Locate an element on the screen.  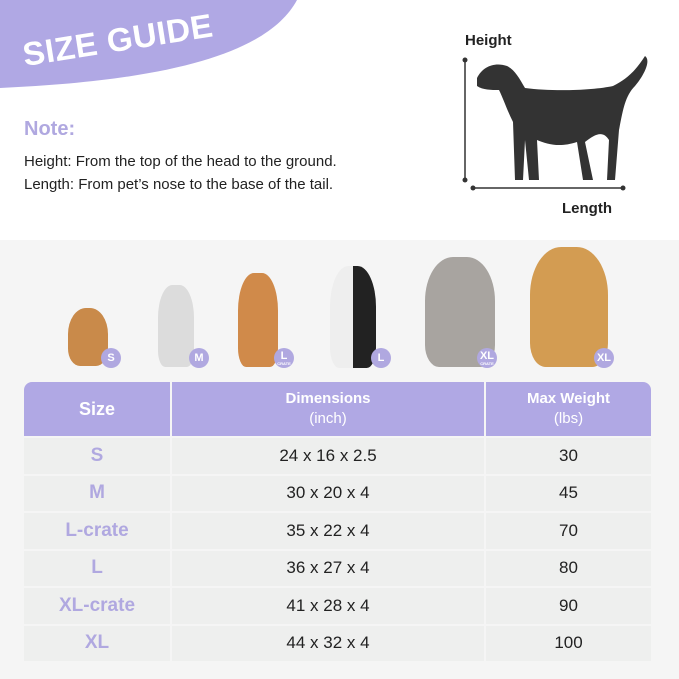
french-bulldog-photo is located at coordinates (176, 326).